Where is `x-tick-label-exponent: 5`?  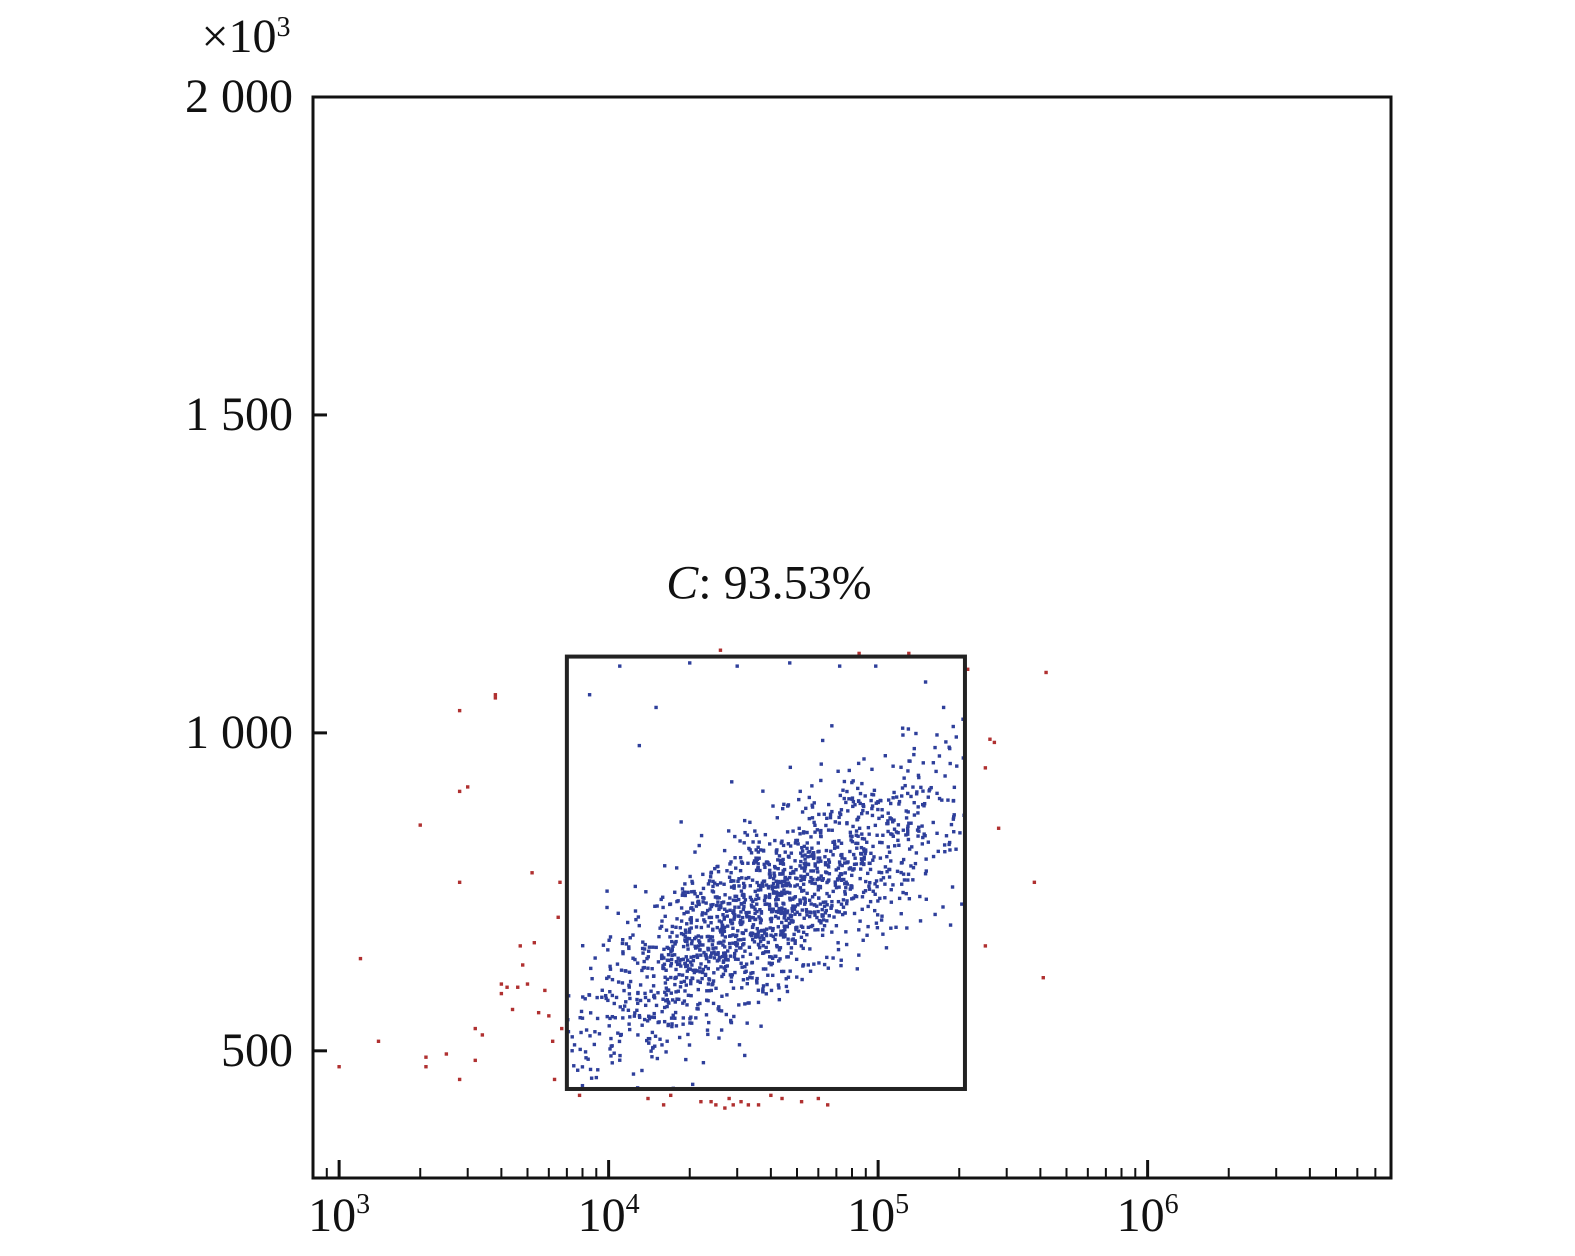 x-tick-label-exponent: 5 is located at coordinates (902, 1204).